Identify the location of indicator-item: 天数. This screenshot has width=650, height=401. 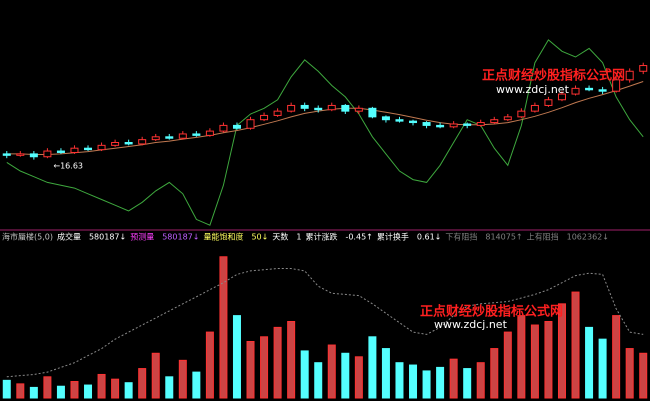
(280, 237).